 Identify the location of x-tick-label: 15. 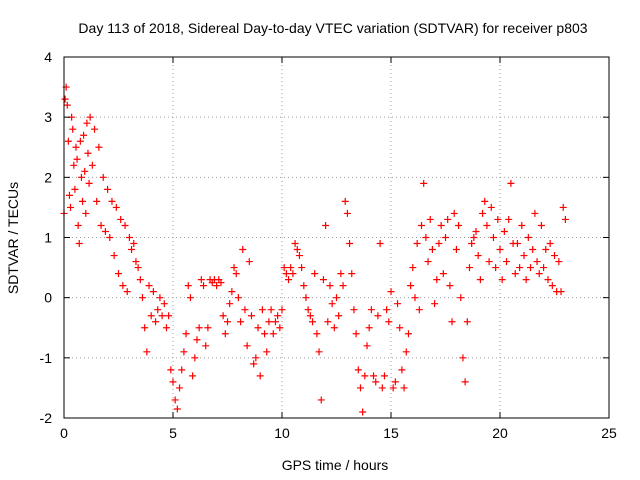
(391, 433).